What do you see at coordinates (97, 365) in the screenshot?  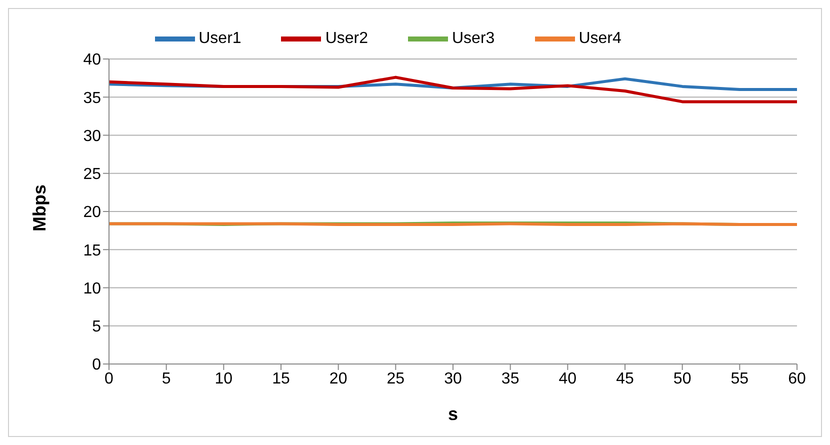 I see `y-tick-label: 0` at bounding box center [97, 365].